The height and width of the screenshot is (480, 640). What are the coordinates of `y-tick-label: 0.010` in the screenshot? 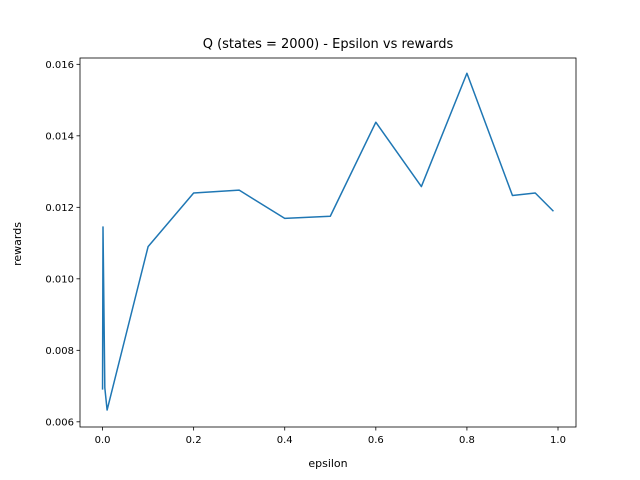 It's located at (59, 279).